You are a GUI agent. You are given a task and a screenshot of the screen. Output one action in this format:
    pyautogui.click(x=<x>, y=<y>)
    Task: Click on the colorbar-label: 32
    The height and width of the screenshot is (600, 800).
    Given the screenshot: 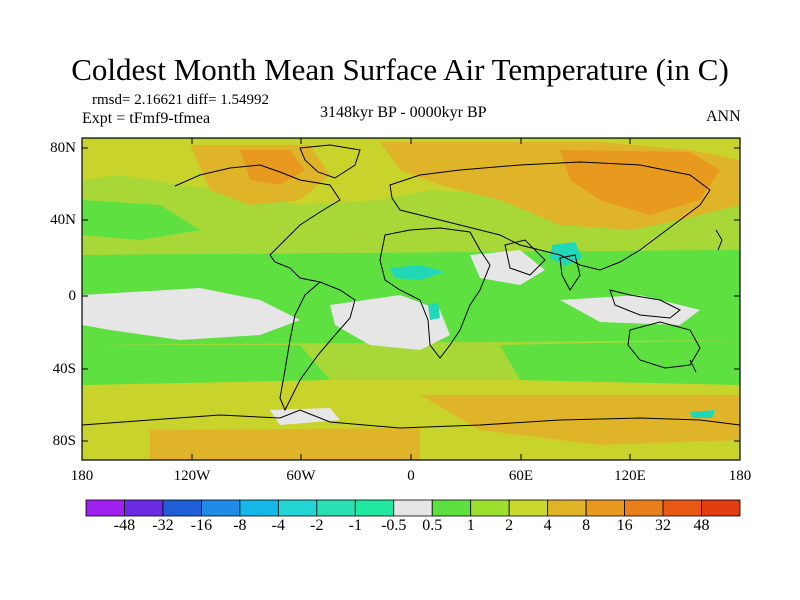 What is the action you would take?
    pyautogui.click(x=663, y=525)
    